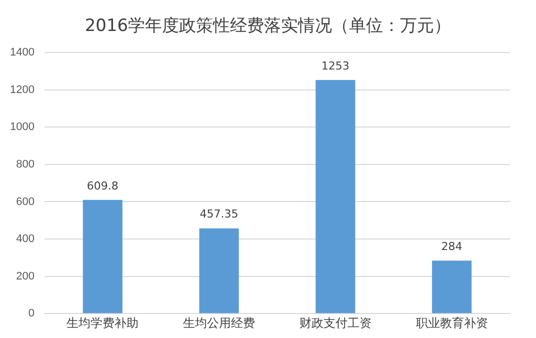 Image resolution: width=536 pixels, height=338 pixels. I want to click on y-tick-label: 1200, so click(22, 90).